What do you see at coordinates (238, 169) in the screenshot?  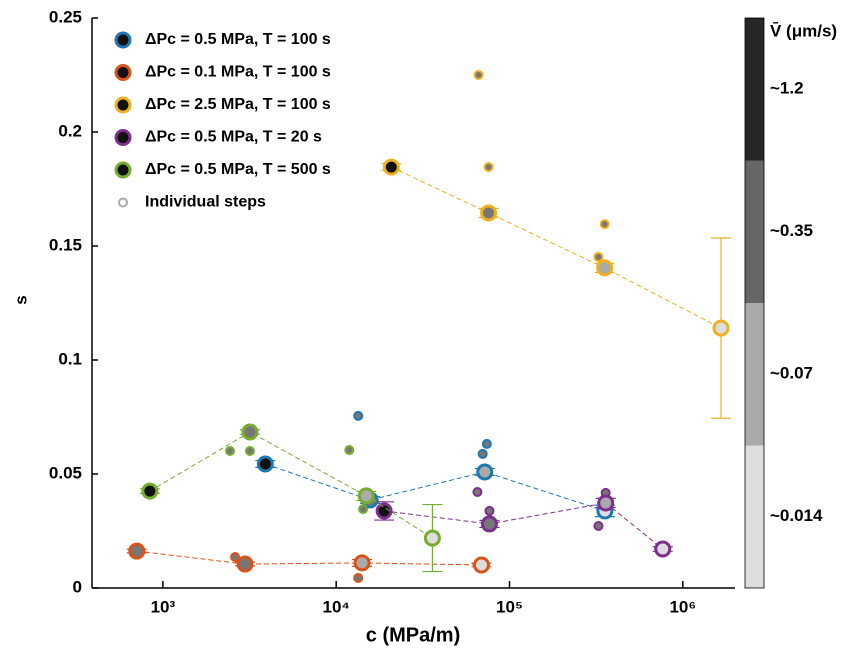 I see `legend-label: ΔPc = 0.5 MPa, T = 500 s` at bounding box center [238, 169].